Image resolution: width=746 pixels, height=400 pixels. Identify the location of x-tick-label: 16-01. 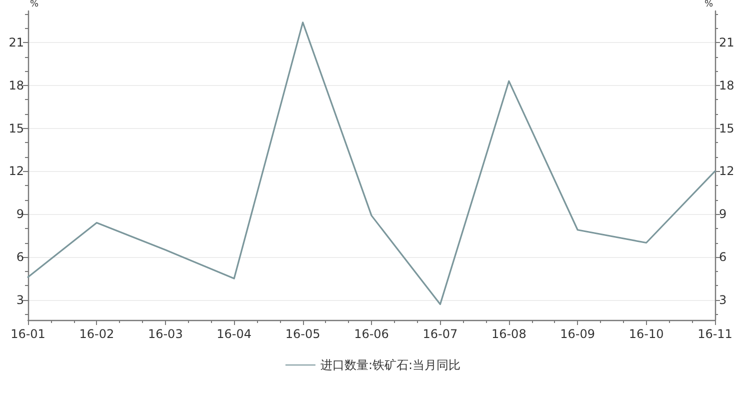
(28, 334).